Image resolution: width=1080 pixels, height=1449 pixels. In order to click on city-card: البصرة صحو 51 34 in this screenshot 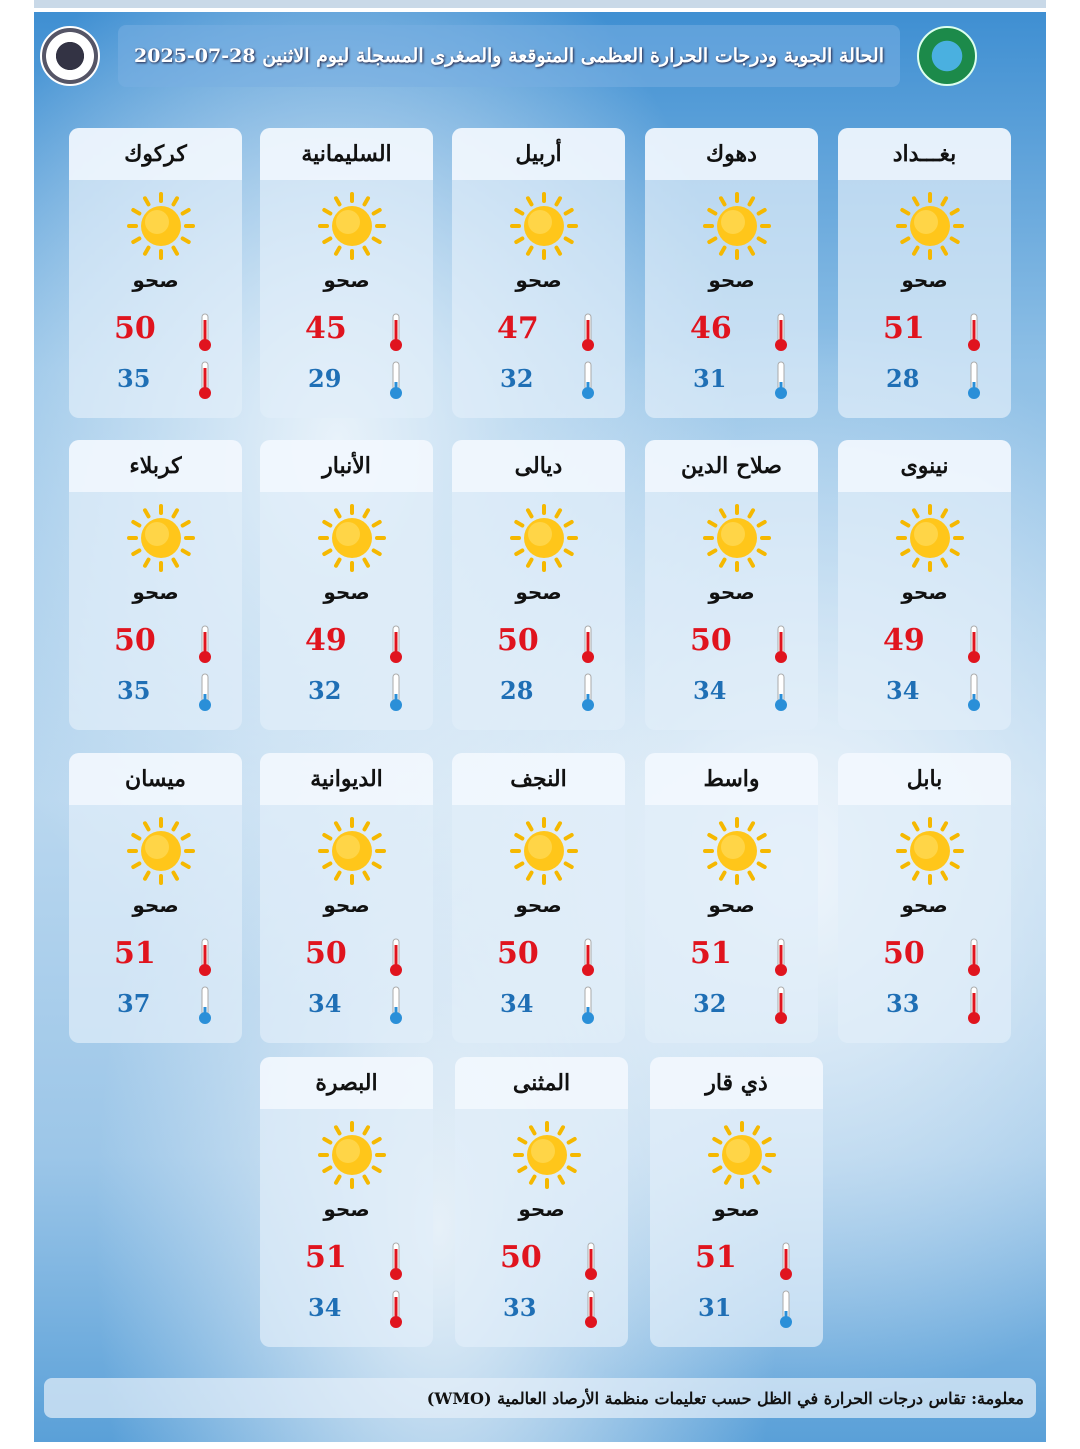, I will do `click(346, 1202)`.